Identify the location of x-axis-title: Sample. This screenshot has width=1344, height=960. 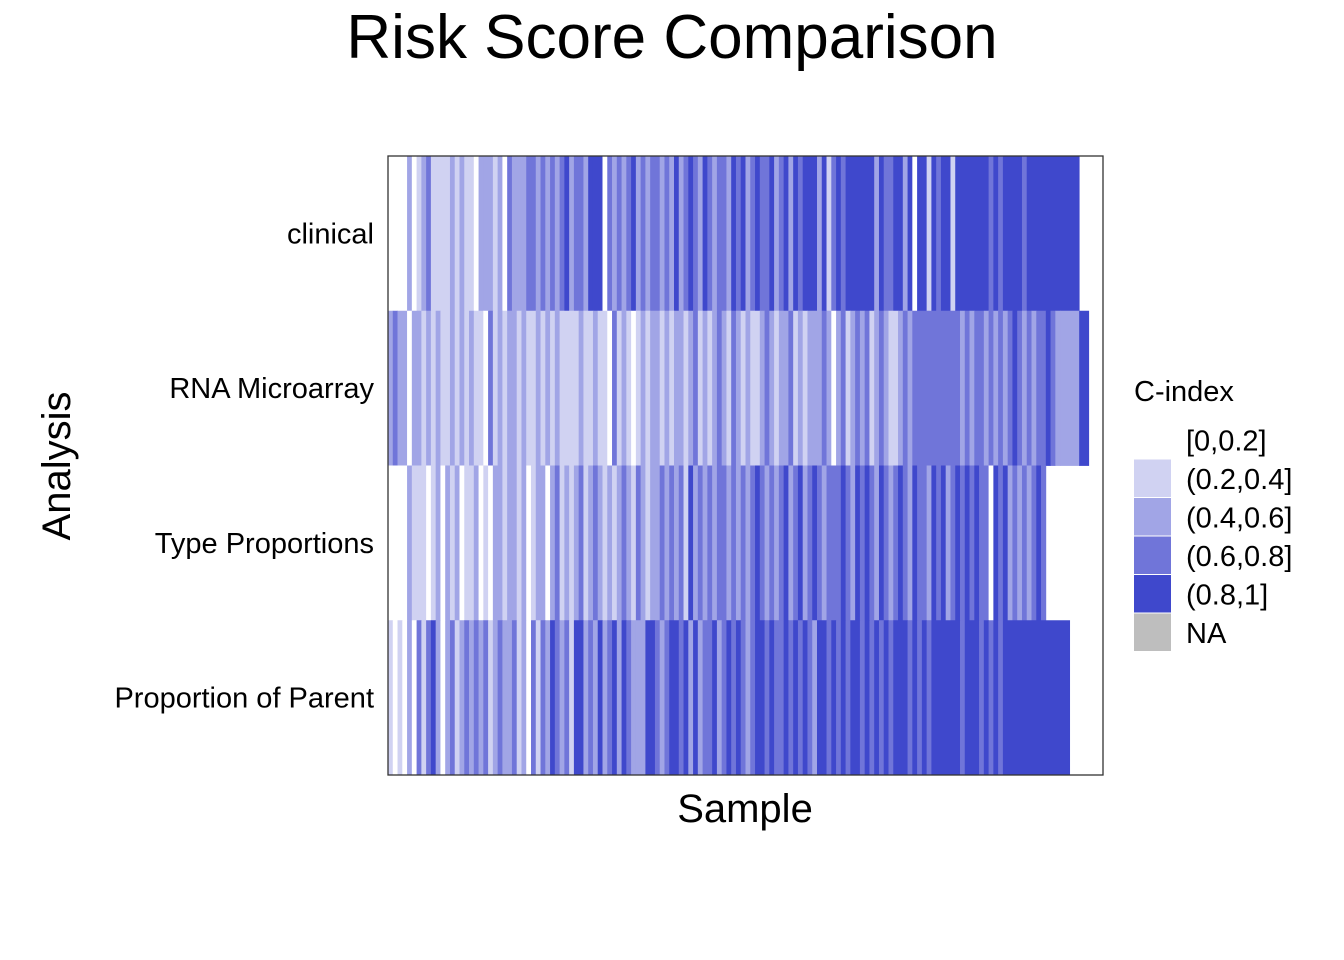
(745, 809).